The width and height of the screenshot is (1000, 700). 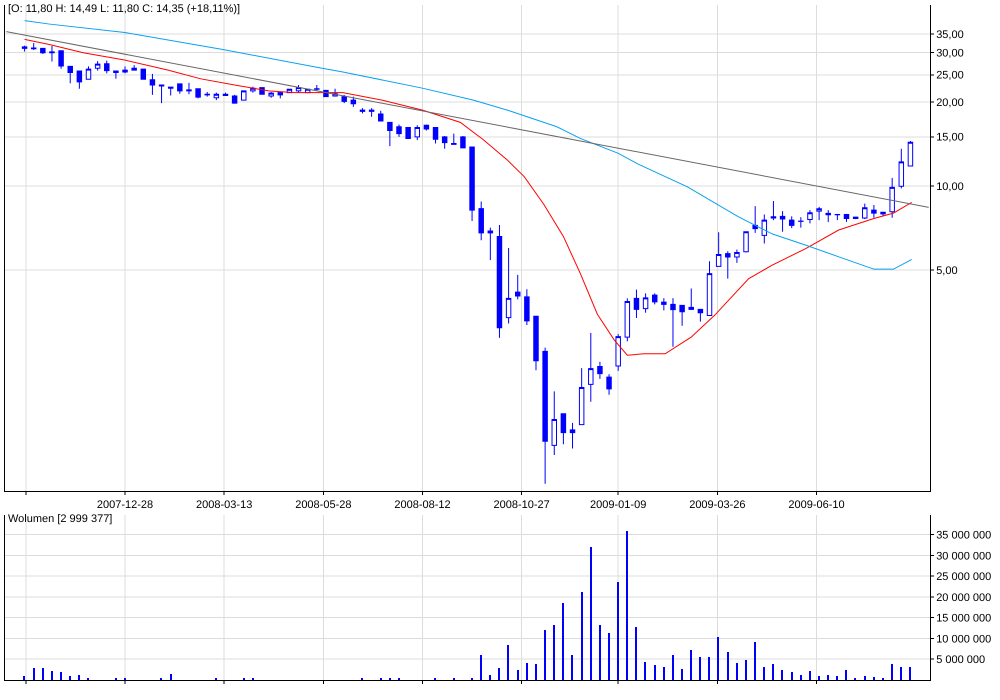 I want to click on x-tick-label: 2009-01-09, so click(x=618, y=505).